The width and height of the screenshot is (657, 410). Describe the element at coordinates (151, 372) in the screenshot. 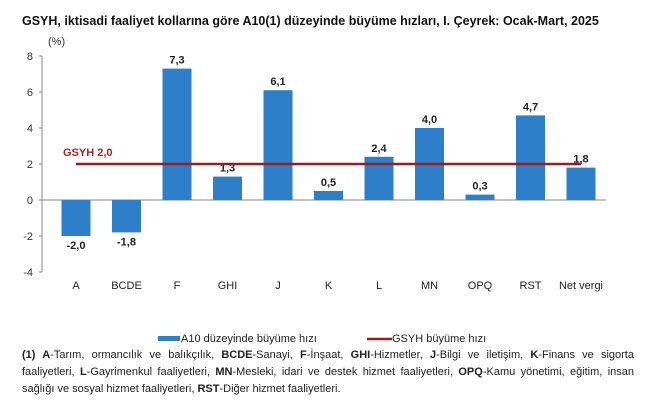

I see `footnote-text: -Gayrimenkul faaliyetleri,` at that location.